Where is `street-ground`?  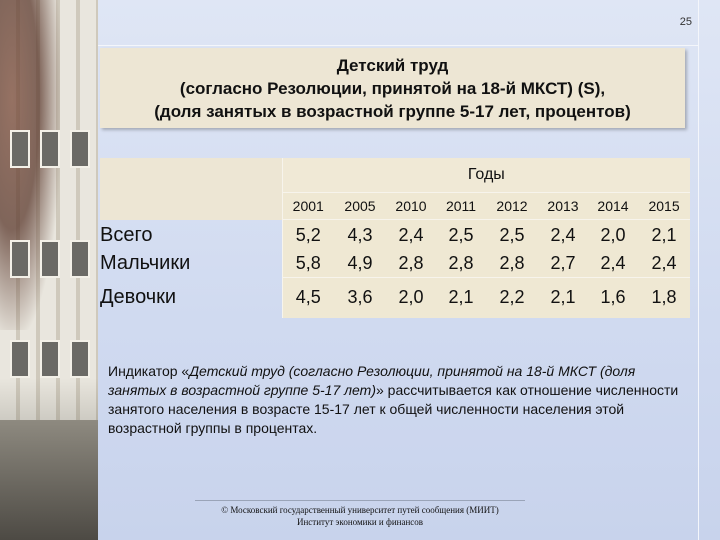
street-ground is located at coordinates (49, 480).